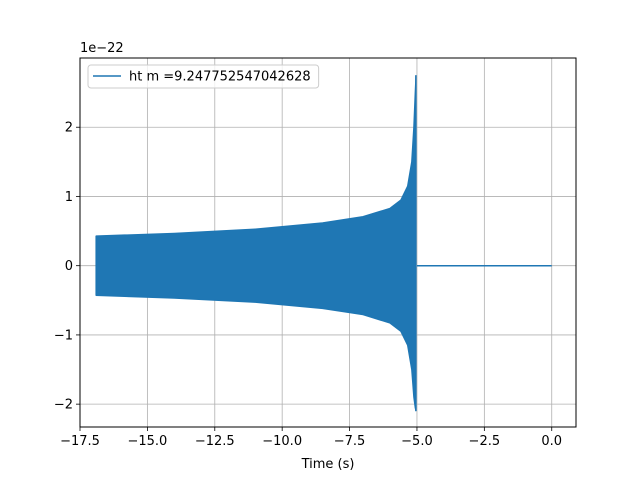 This screenshot has height=480, width=640. What do you see at coordinates (282, 441) in the screenshot?
I see `x-tick-label: −10.0` at bounding box center [282, 441].